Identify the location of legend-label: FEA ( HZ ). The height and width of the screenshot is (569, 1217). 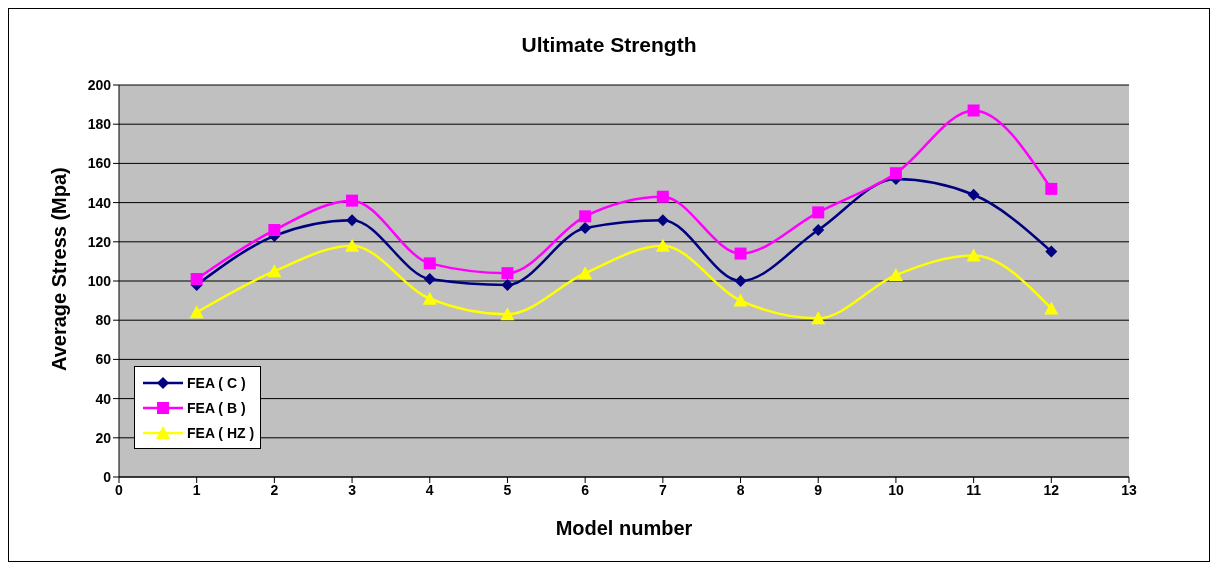
(221, 432).